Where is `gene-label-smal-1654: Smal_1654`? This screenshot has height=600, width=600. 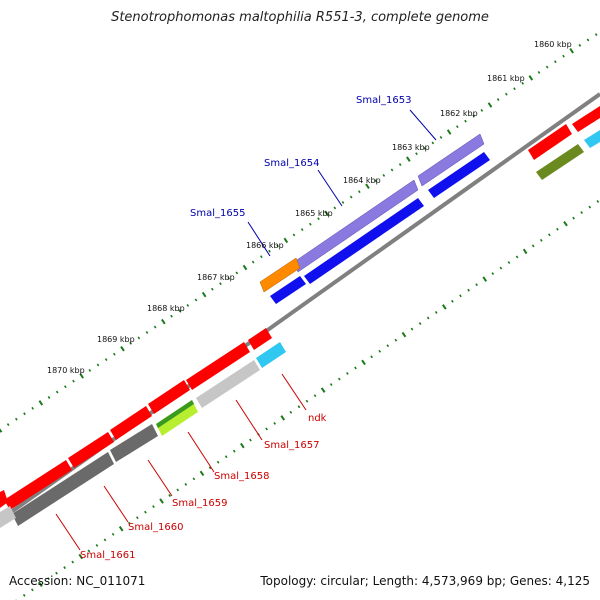 gene-label-smal-1654: Smal_1654 is located at coordinates (291, 163).